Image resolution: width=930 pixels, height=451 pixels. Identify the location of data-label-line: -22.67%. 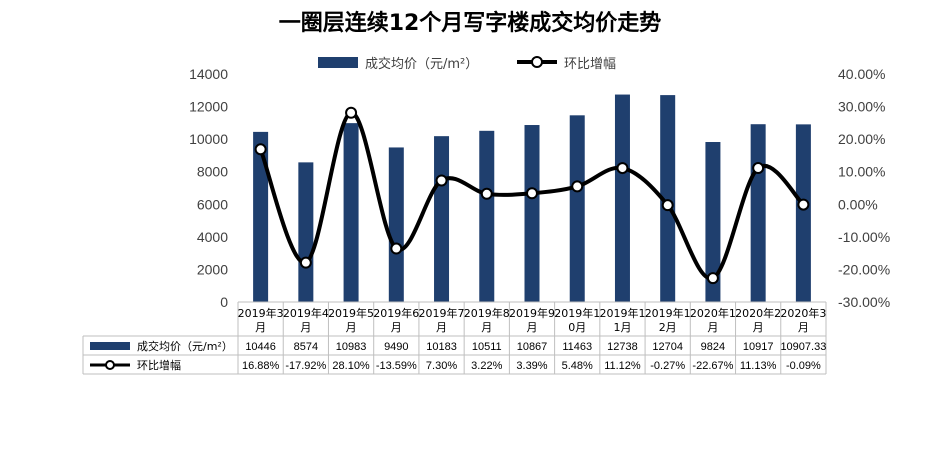
(712, 366).